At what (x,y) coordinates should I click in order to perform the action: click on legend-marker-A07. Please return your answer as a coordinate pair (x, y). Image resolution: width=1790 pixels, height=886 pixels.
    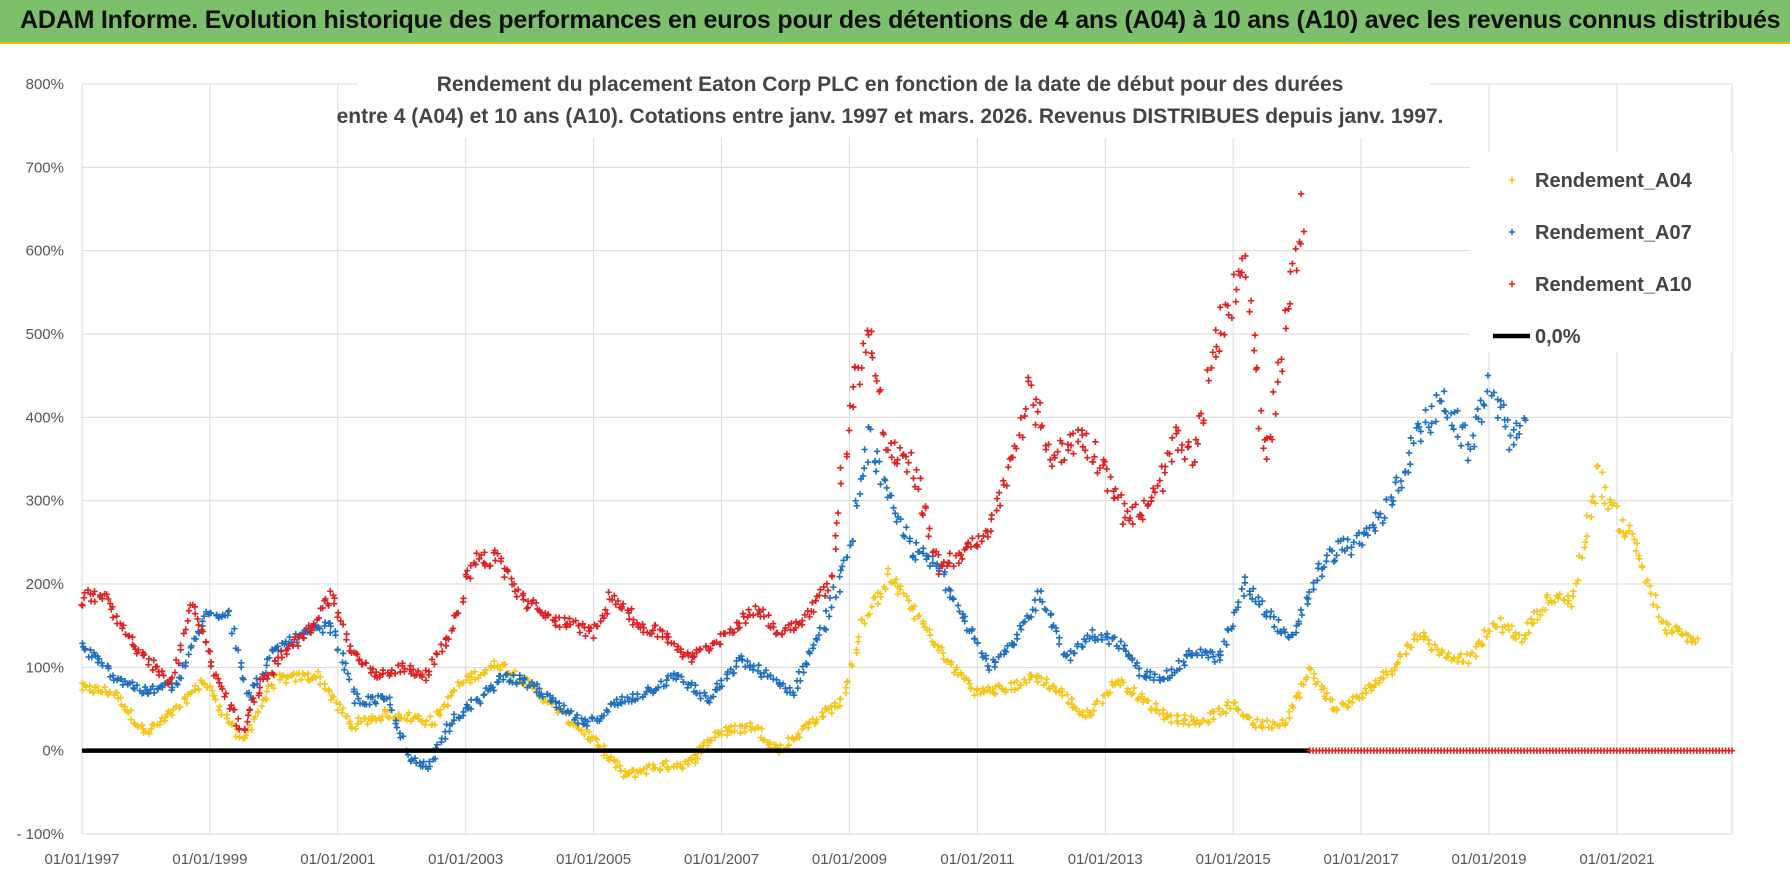
    Looking at the image, I should click on (1512, 232).